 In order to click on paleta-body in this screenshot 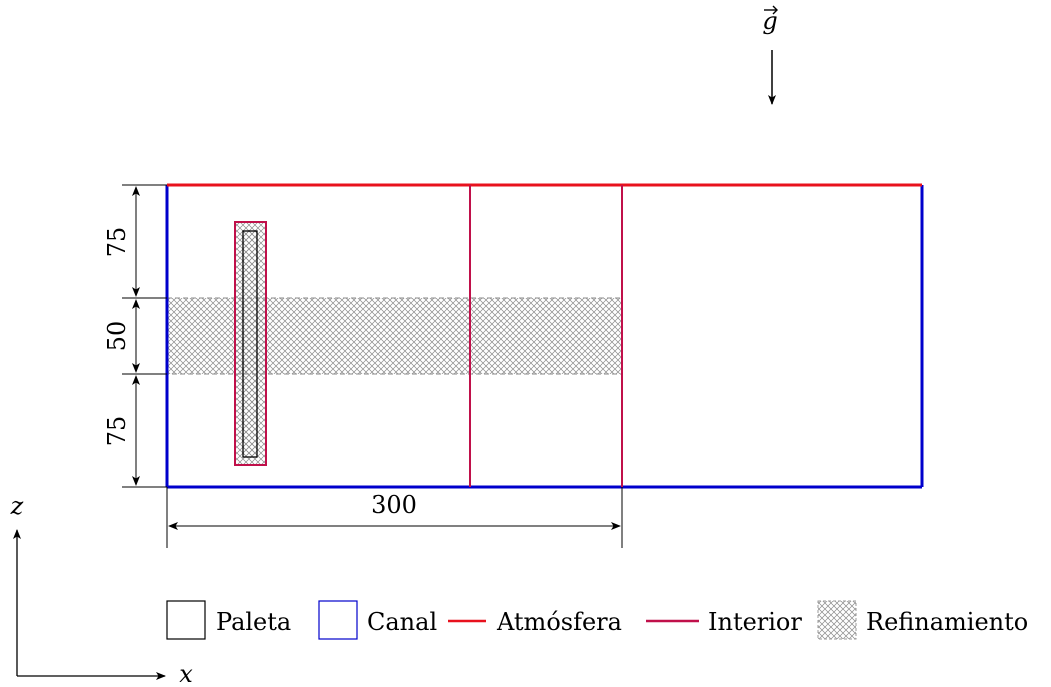, I will do `click(250, 344)`.